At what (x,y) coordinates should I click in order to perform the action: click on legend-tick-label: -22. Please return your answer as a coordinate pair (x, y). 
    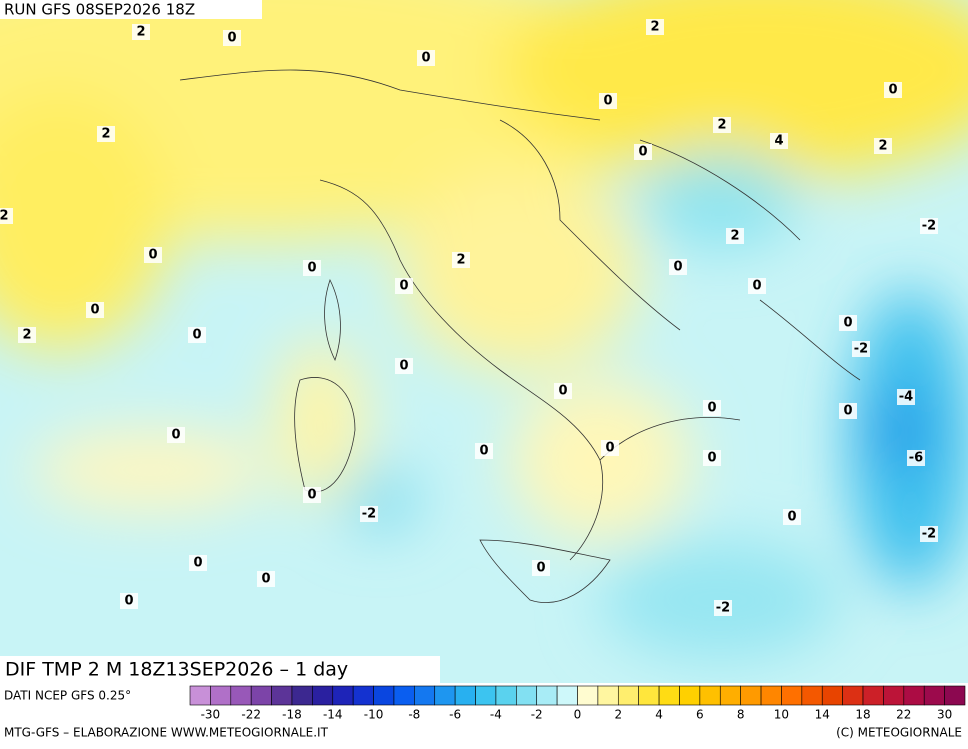
    Looking at the image, I should click on (251, 715).